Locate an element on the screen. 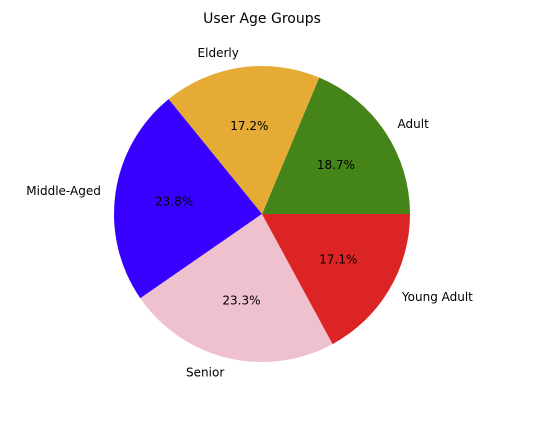 Image resolution: width=548 pixels, height=424 pixels. slice-percent-middle-aged: 23.8% is located at coordinates (174, 202).